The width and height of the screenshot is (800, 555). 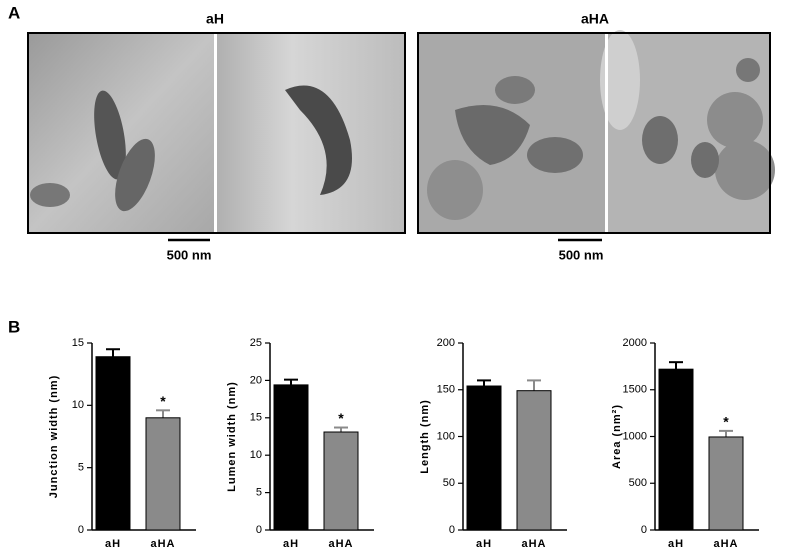 What do you see at coordinates (635, 436) in the screenshot?
I see `y-tick-label: 1000` at bounding box center [635, 436].